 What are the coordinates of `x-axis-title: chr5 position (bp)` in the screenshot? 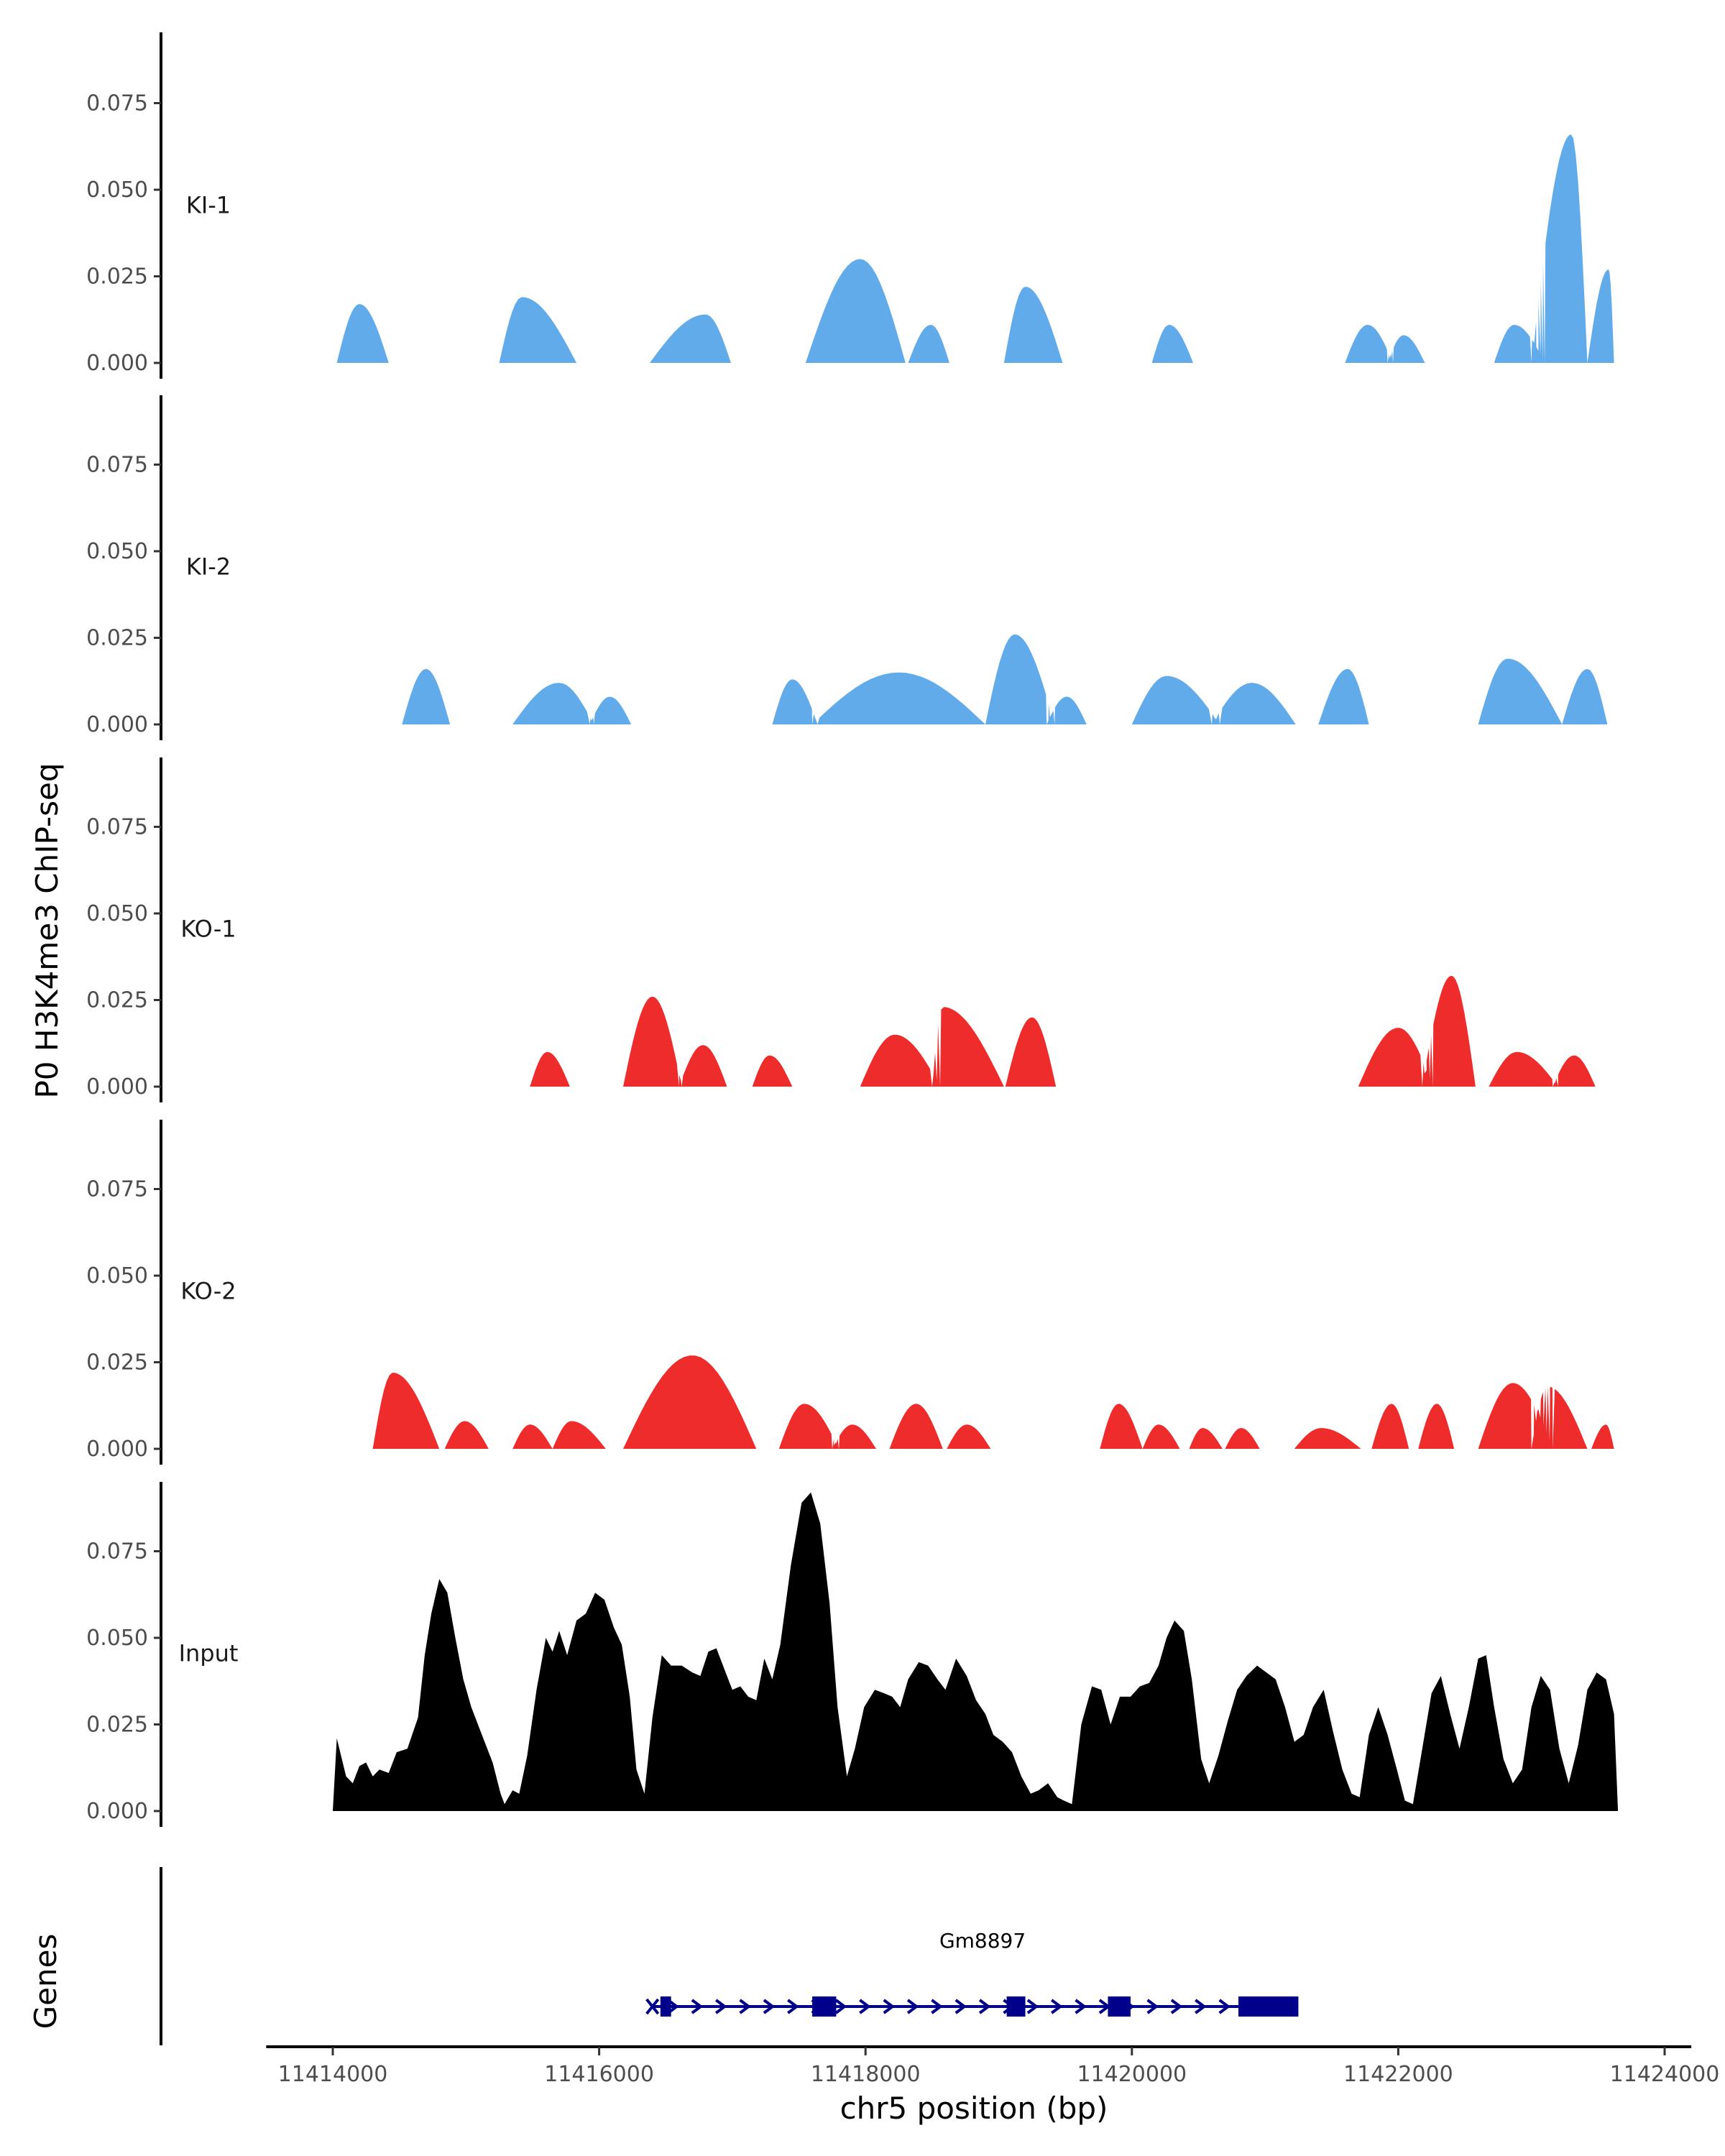 It's located at (974, 2109).